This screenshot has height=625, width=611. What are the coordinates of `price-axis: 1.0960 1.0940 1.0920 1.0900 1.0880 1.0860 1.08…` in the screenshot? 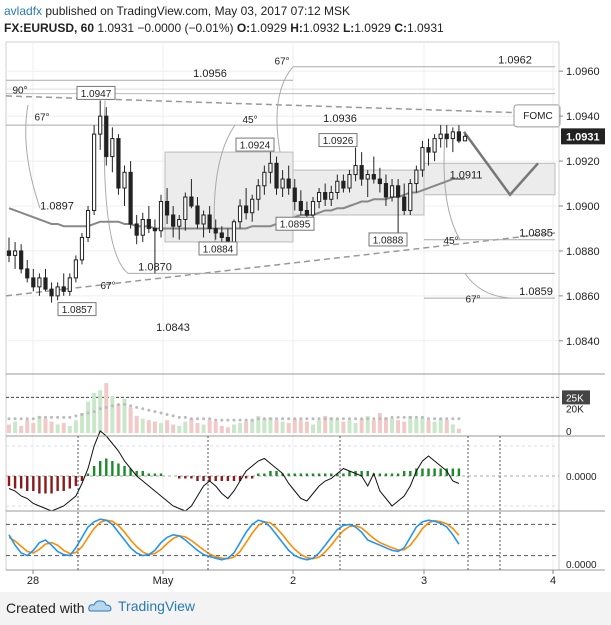 It's located at (581, 306).